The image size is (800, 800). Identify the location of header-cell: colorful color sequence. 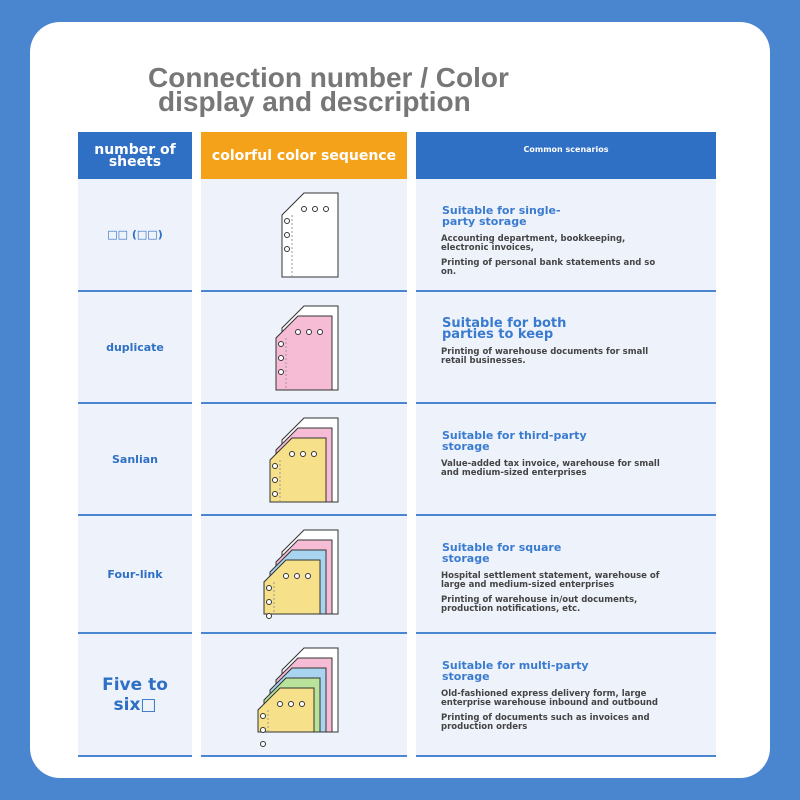
(304, 155).